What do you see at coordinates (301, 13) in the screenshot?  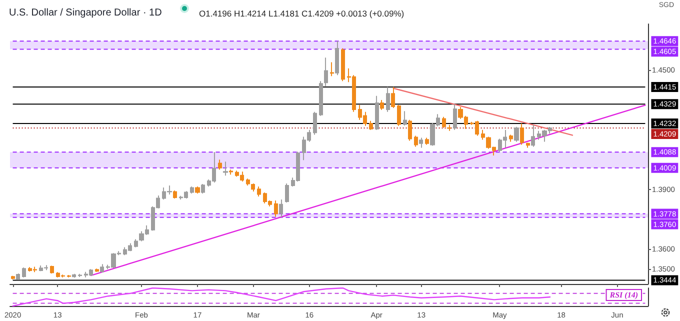 I see `chart-subtitle: O1.4196 H1.4214 L1.4181 C1.4209 +0.0013 (+0.09%)` at bounding box center [301, 13].